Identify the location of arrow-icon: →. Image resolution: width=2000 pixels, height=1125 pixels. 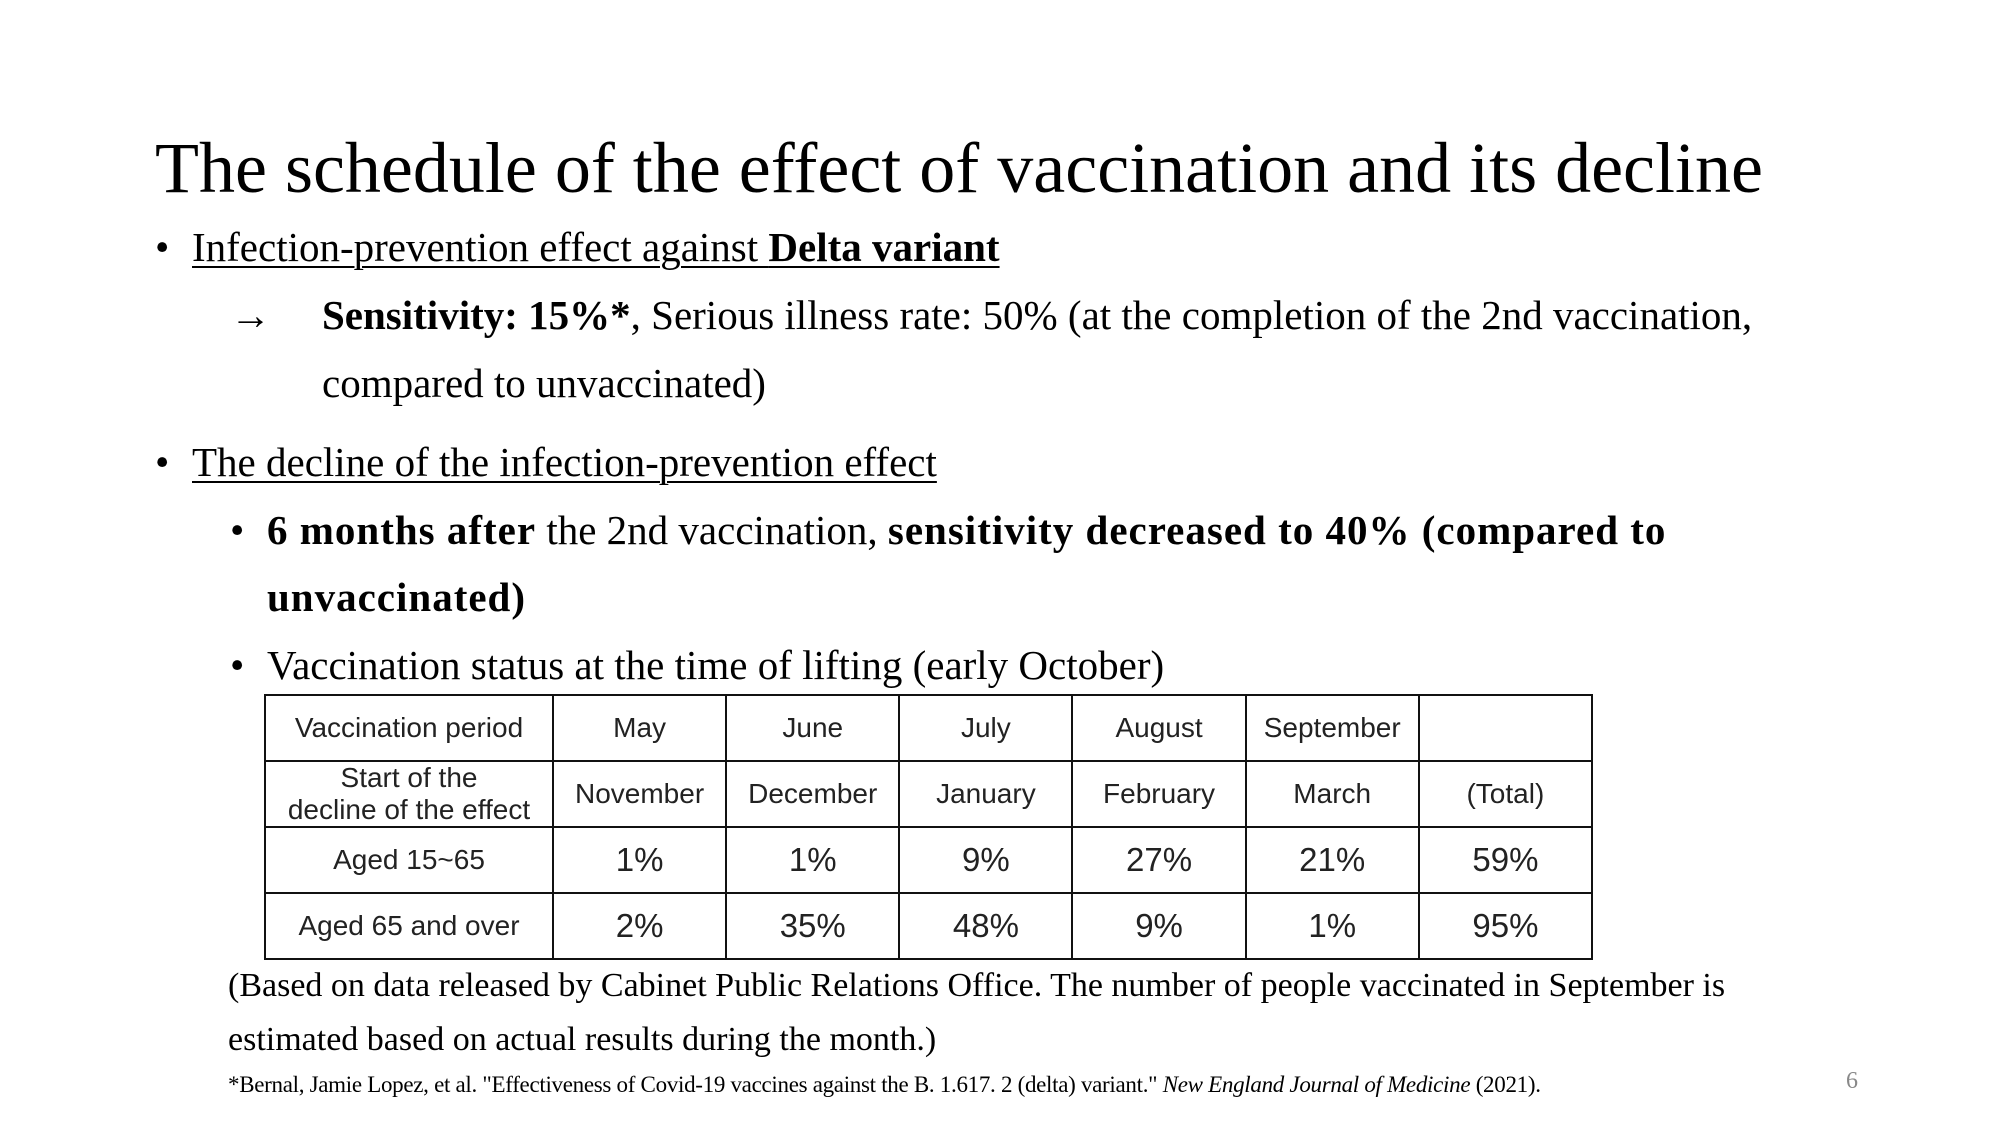
(250, 315).